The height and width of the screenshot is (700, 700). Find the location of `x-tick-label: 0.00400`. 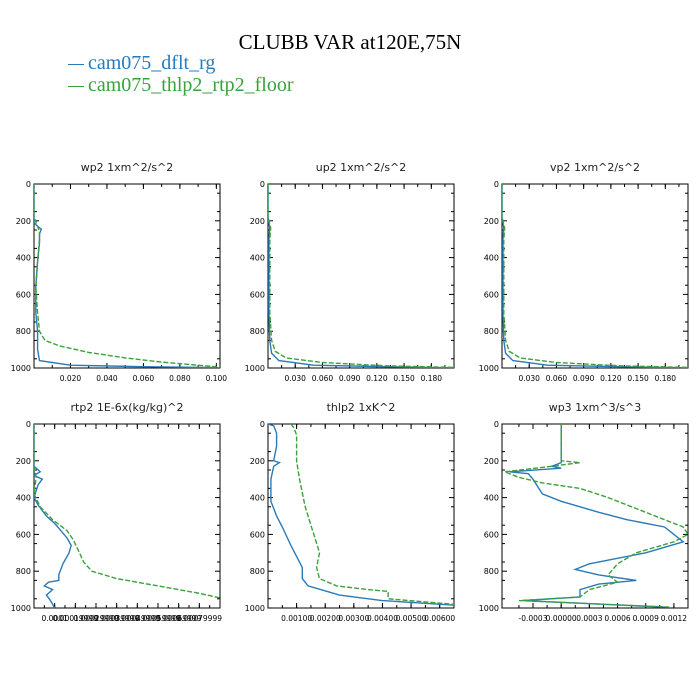

x-tick-label: 0.00400 is located at coordinates (382, 618).